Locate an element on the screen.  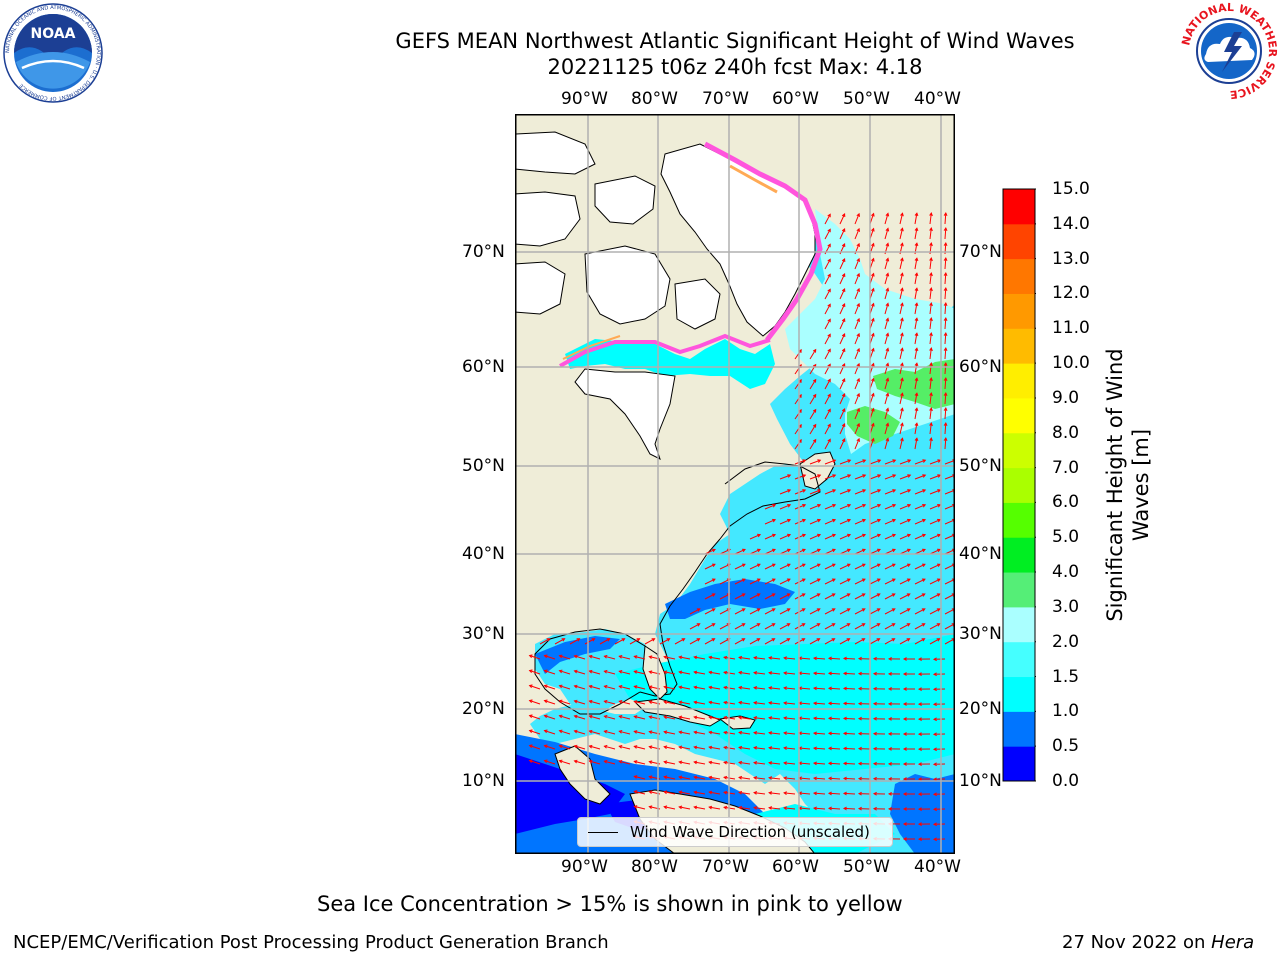
greenland-ice-edge is located at coordinates (763, 241).